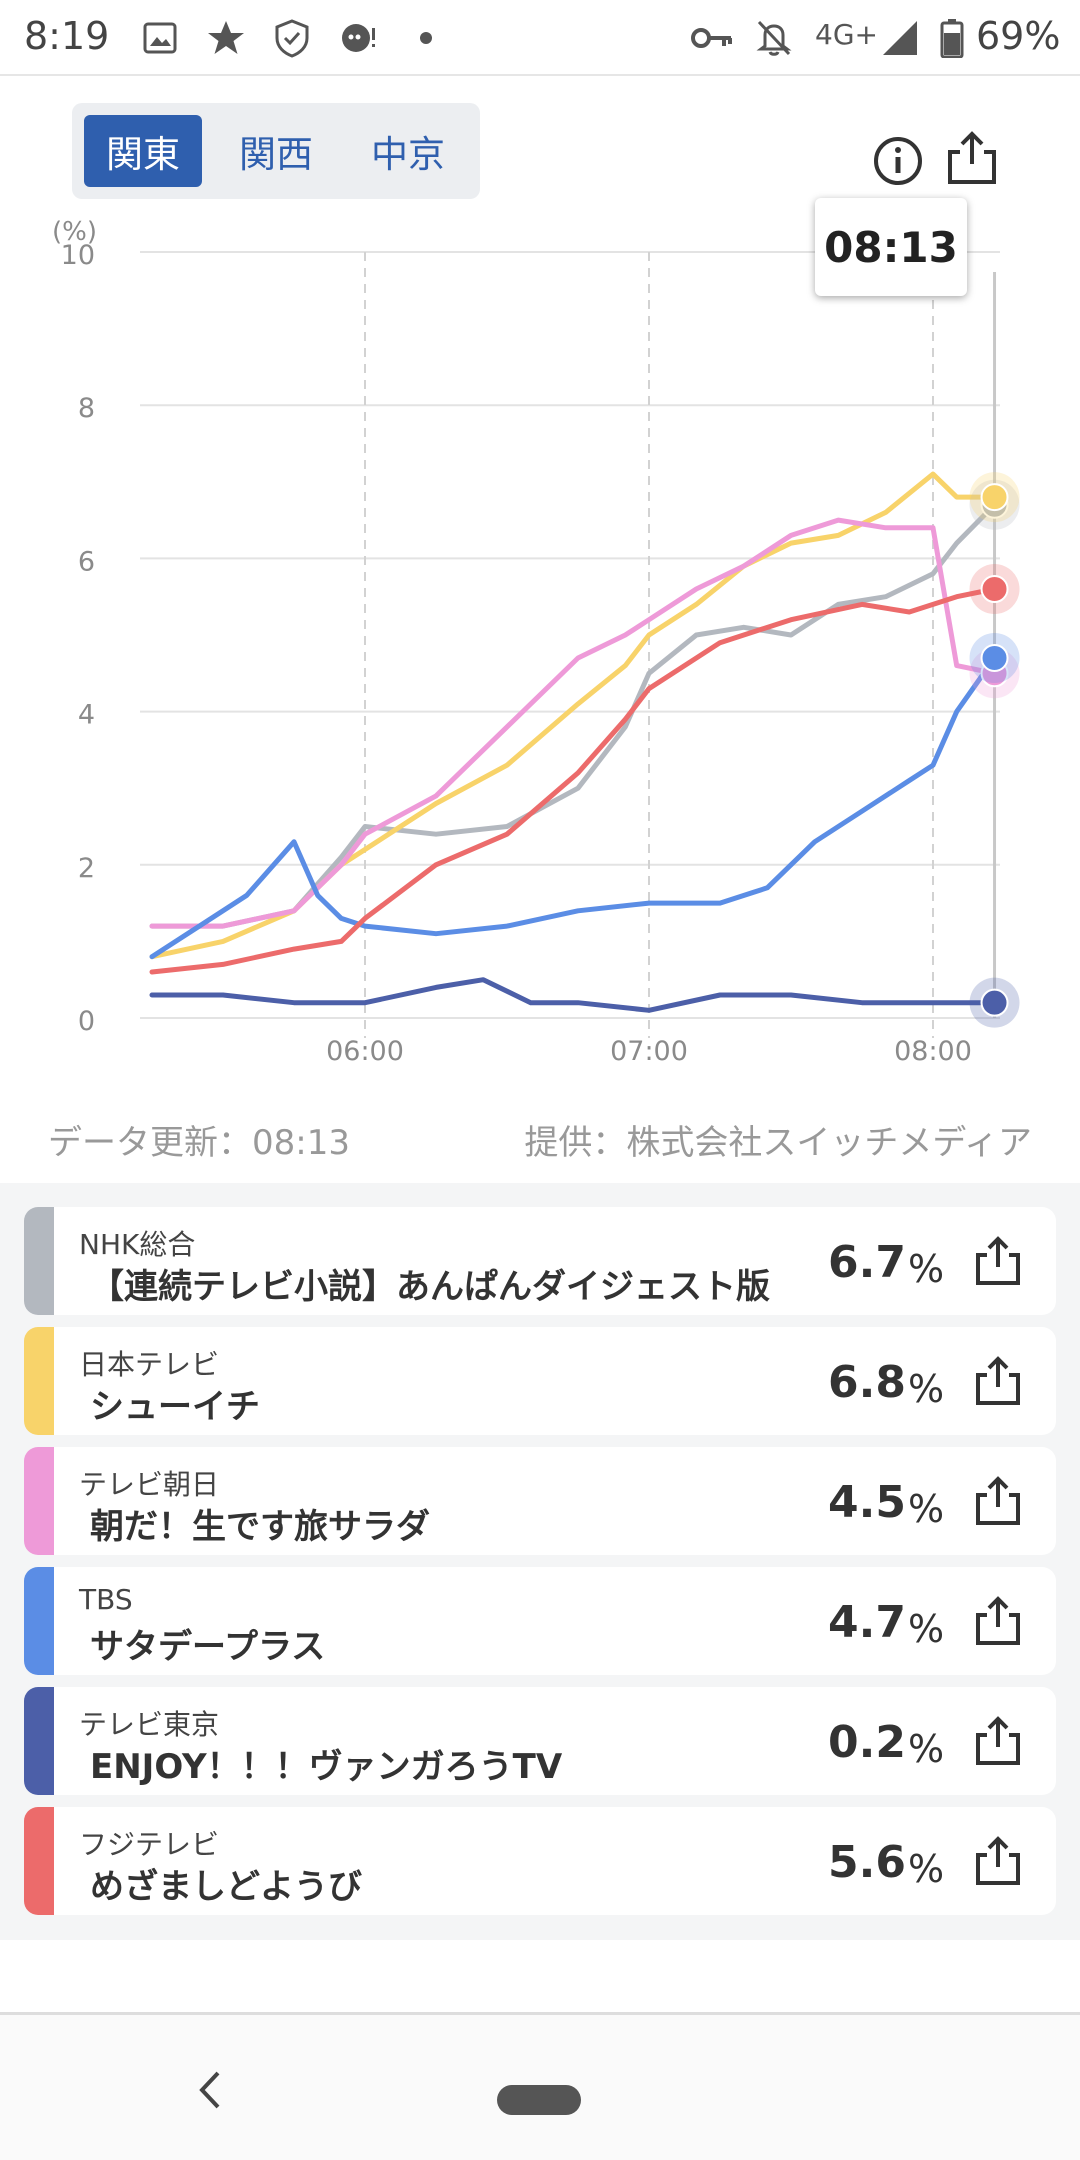  I want to click on x-tick-label: 07:00, so click(649, 1051).